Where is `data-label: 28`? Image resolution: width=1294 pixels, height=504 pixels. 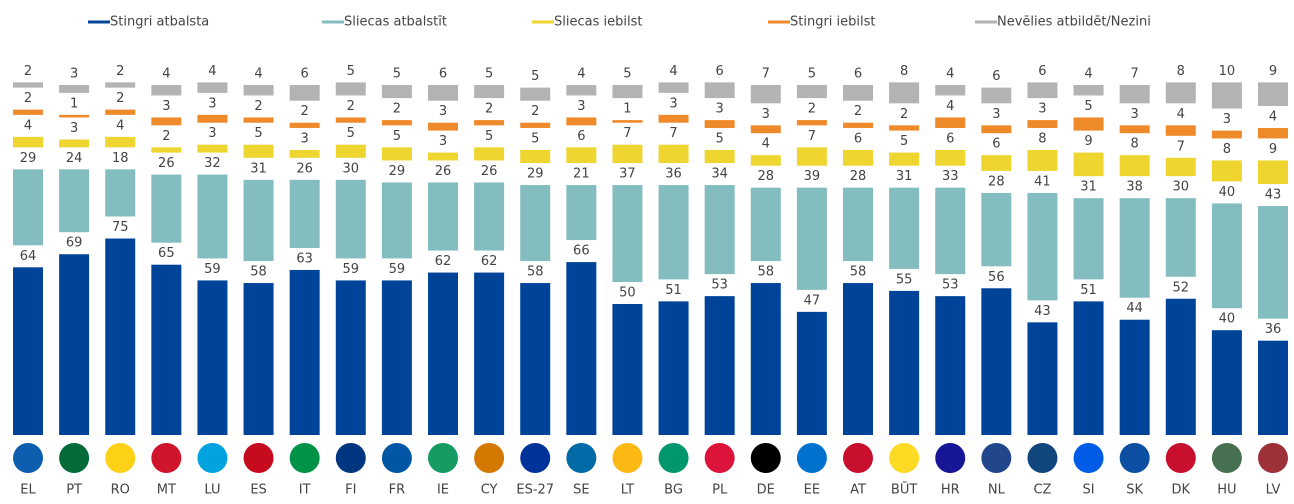
data-label: 28 is located at coordinates (766, 176).